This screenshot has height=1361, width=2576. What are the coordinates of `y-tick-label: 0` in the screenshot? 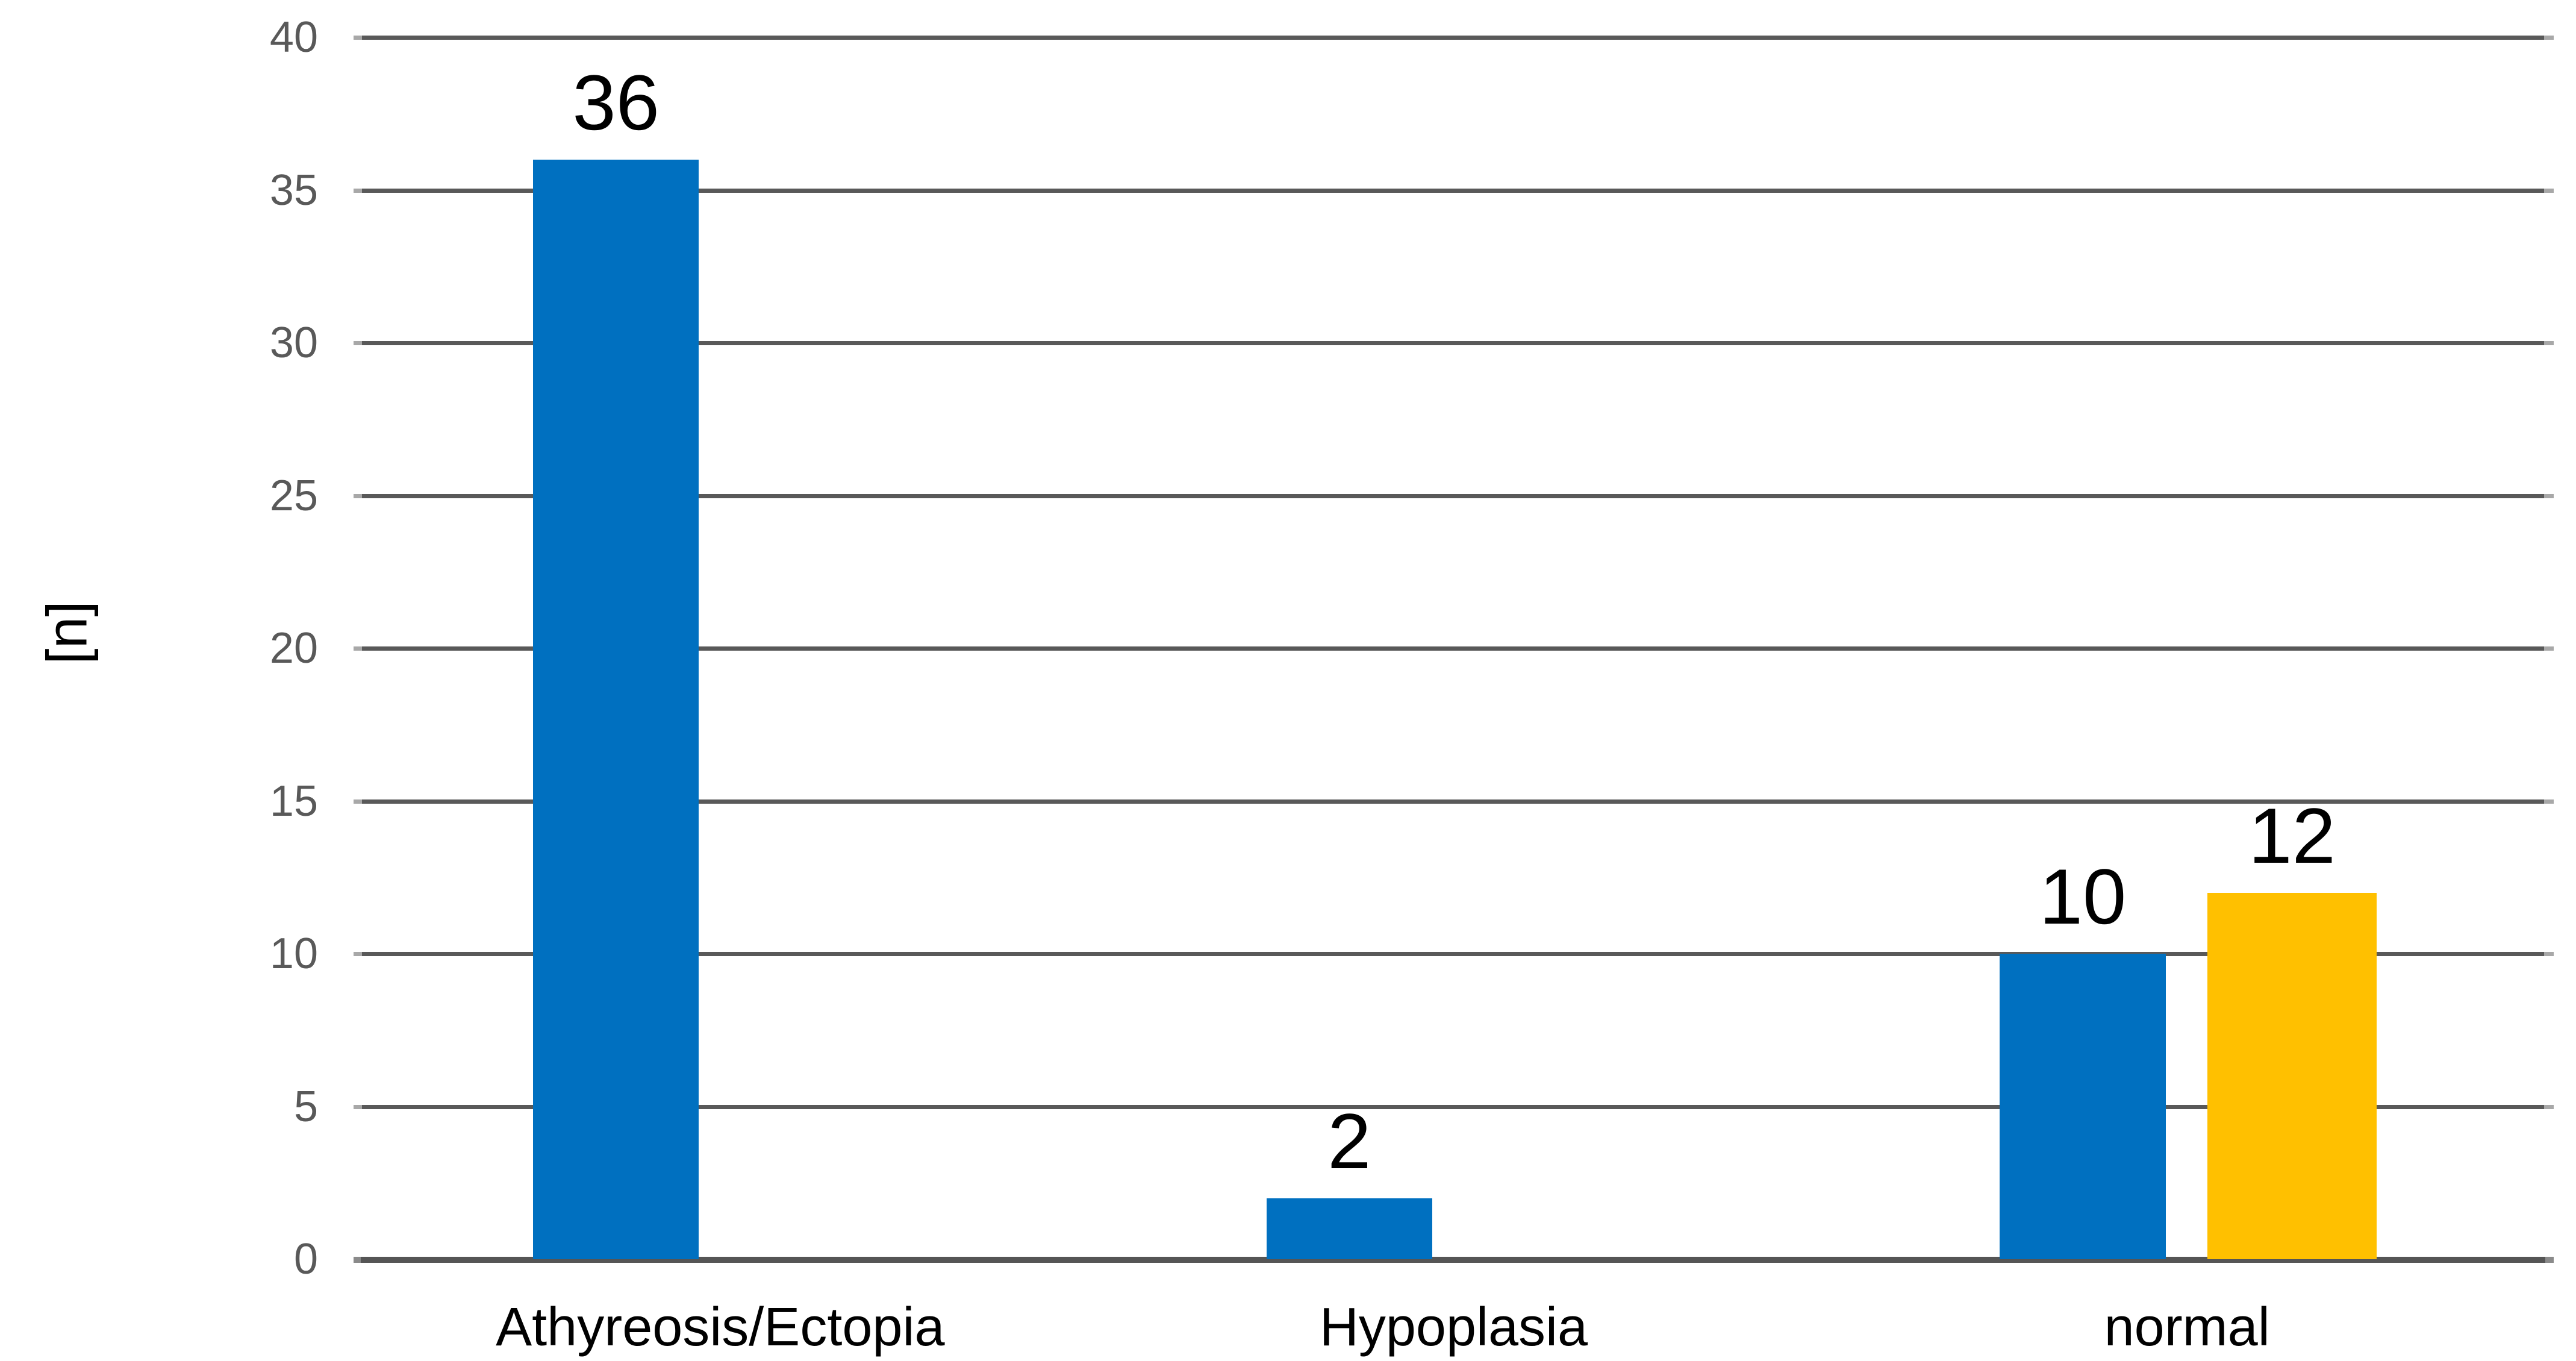 It's located at (305, 1259).